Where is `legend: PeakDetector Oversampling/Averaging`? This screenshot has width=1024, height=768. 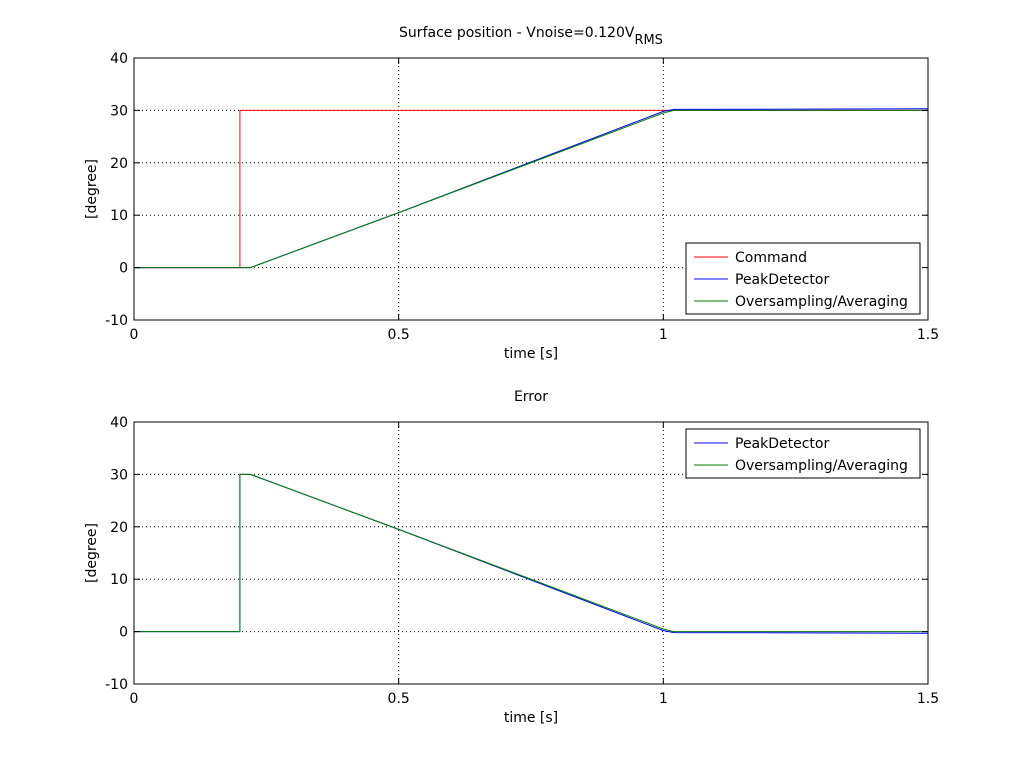 legend: PeakDetector Oversampling/Averaging is located at coordinates (803, 453).